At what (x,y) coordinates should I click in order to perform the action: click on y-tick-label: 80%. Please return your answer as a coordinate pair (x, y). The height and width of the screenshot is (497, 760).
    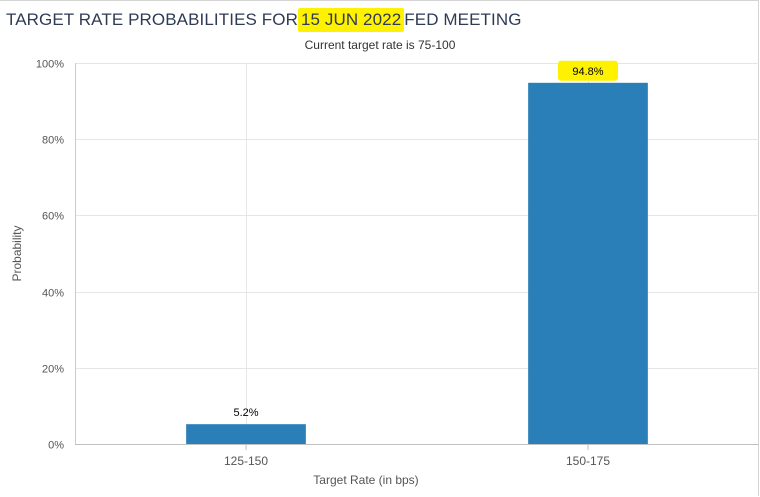
    Looking at the image, I should click on (53, 141).